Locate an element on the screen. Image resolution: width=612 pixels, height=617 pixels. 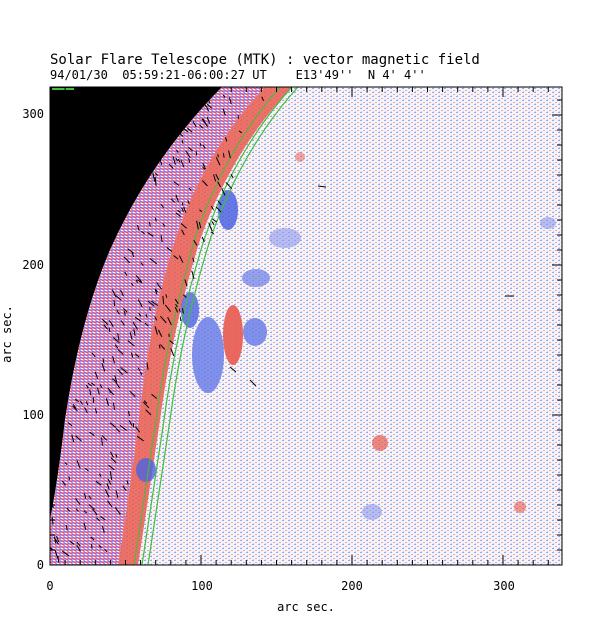
x-axis-label: arc sec. is located at coordinates (306, 607).